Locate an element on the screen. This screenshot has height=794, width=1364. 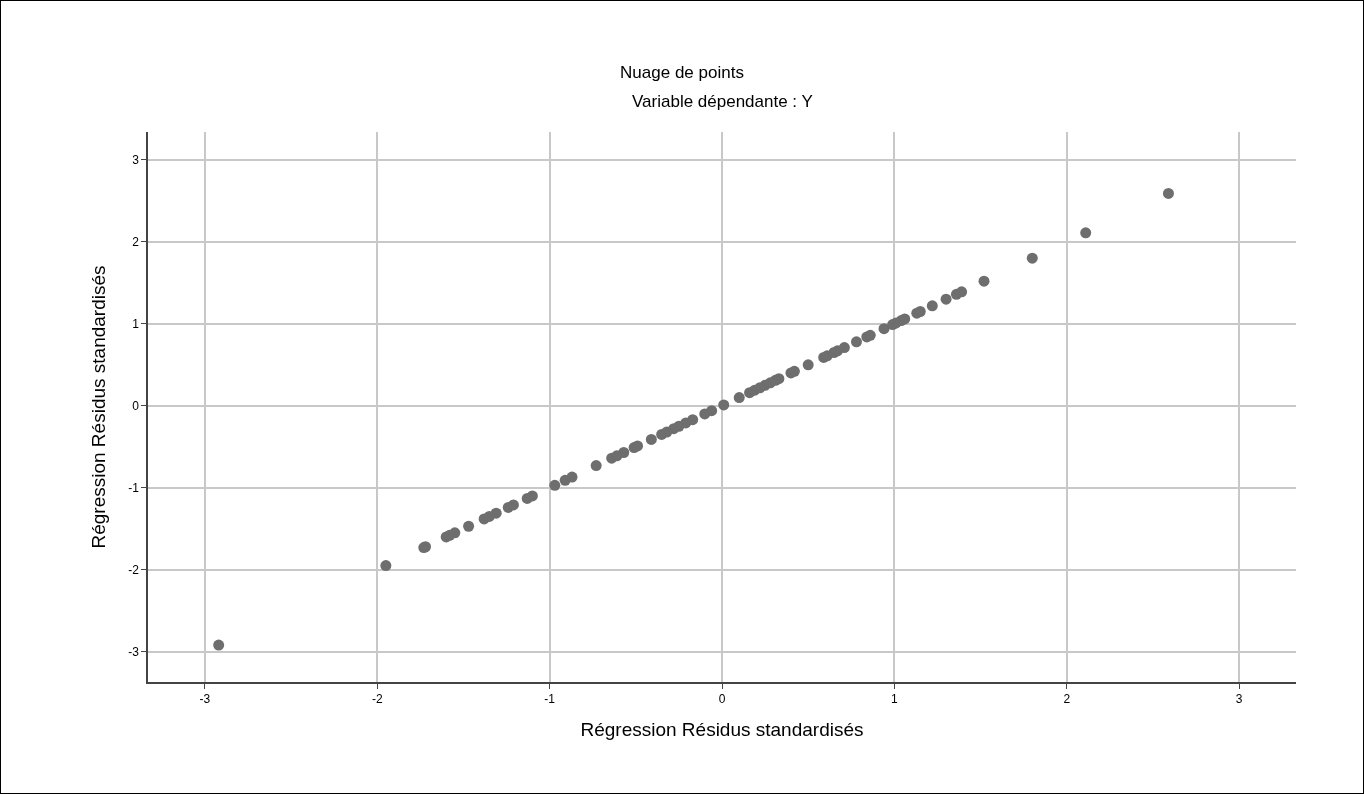
x-axis-title: Régression Résidus standardisés is located at coordinates (722, 730).